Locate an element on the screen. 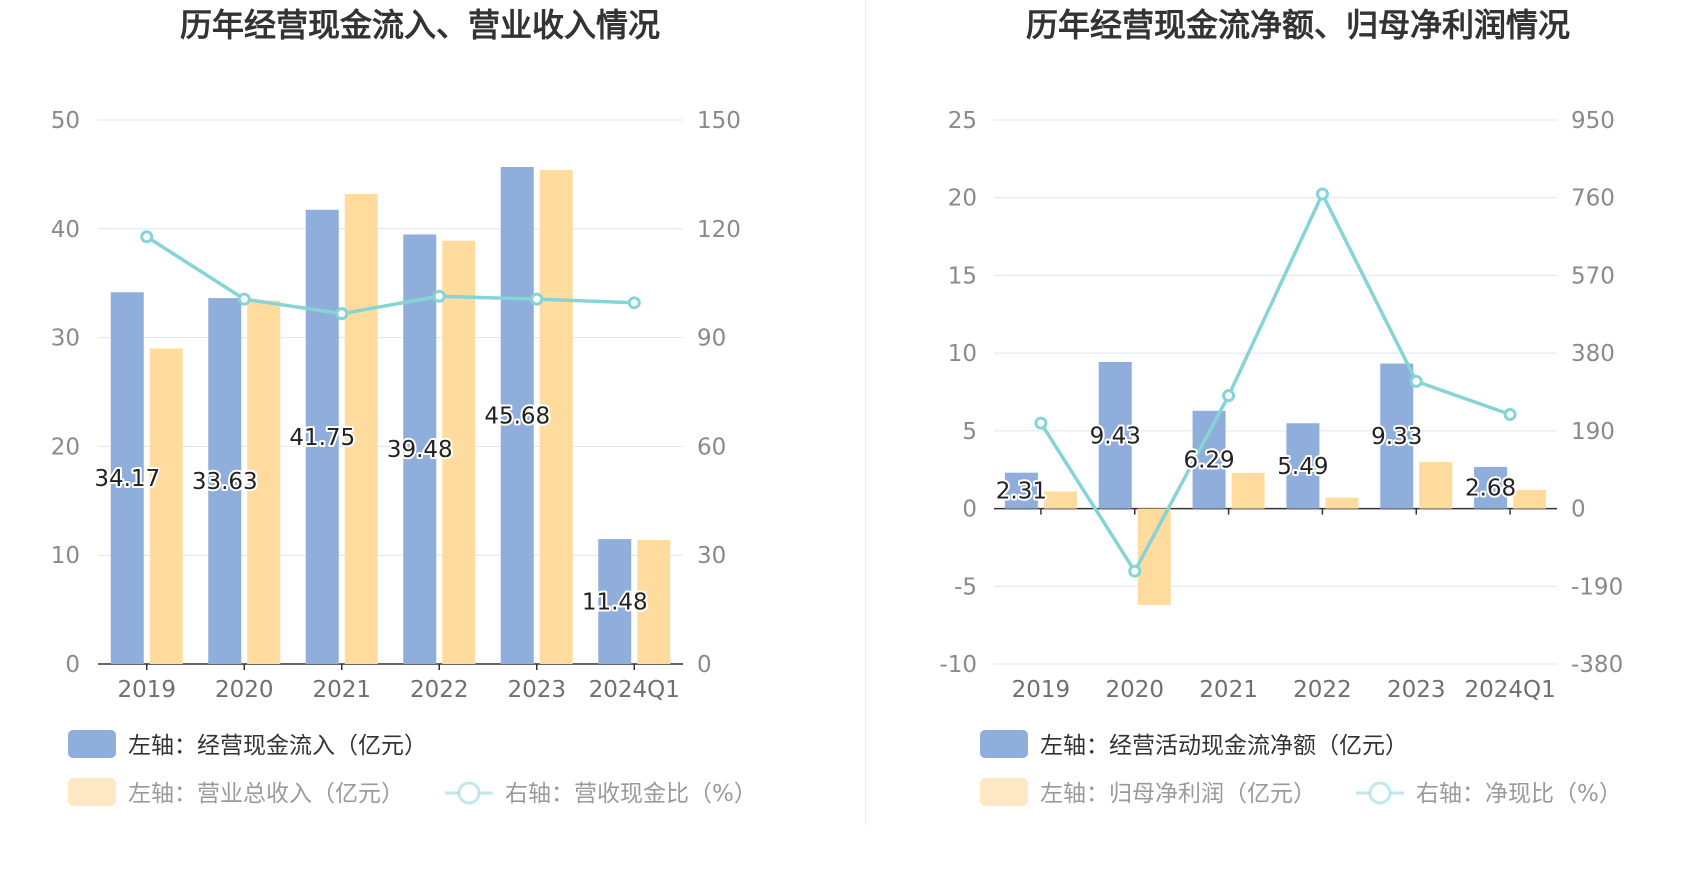 Image resolution: width=1700 pixels, height=874 pixels. right-axis-tick-label: 190 is located at coordinates (1593, 432).